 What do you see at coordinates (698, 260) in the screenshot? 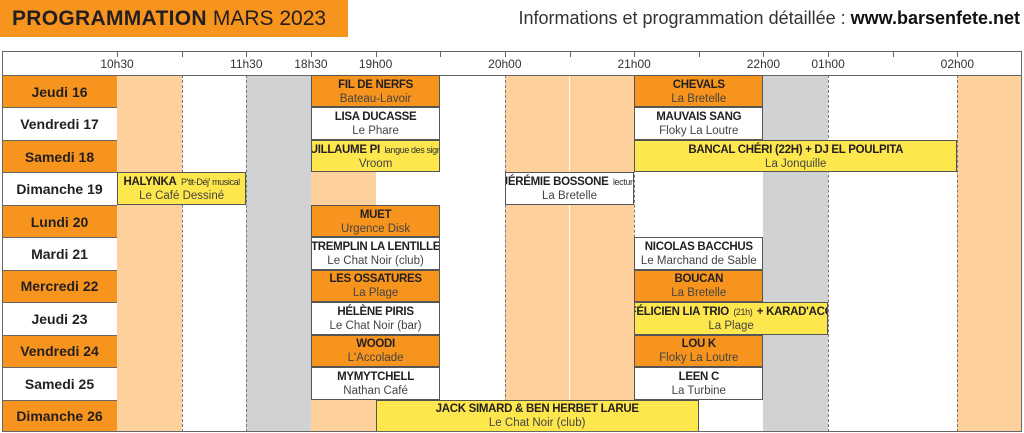
I see `event-venue: Le Marchand de Sable` at bounding box center [698, 260].